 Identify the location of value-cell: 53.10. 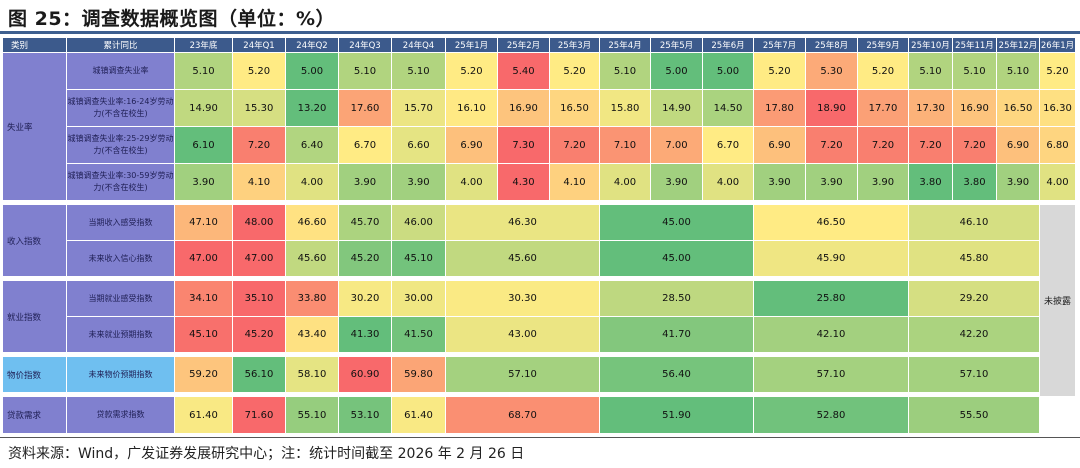
(365, 415).